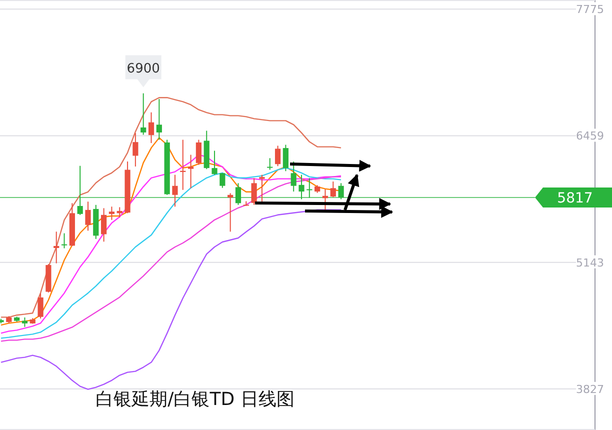  What do you see at coordinates (590, 263) in the screenshot?
I see `ytick: 5143` at bounding box center [590, 263].